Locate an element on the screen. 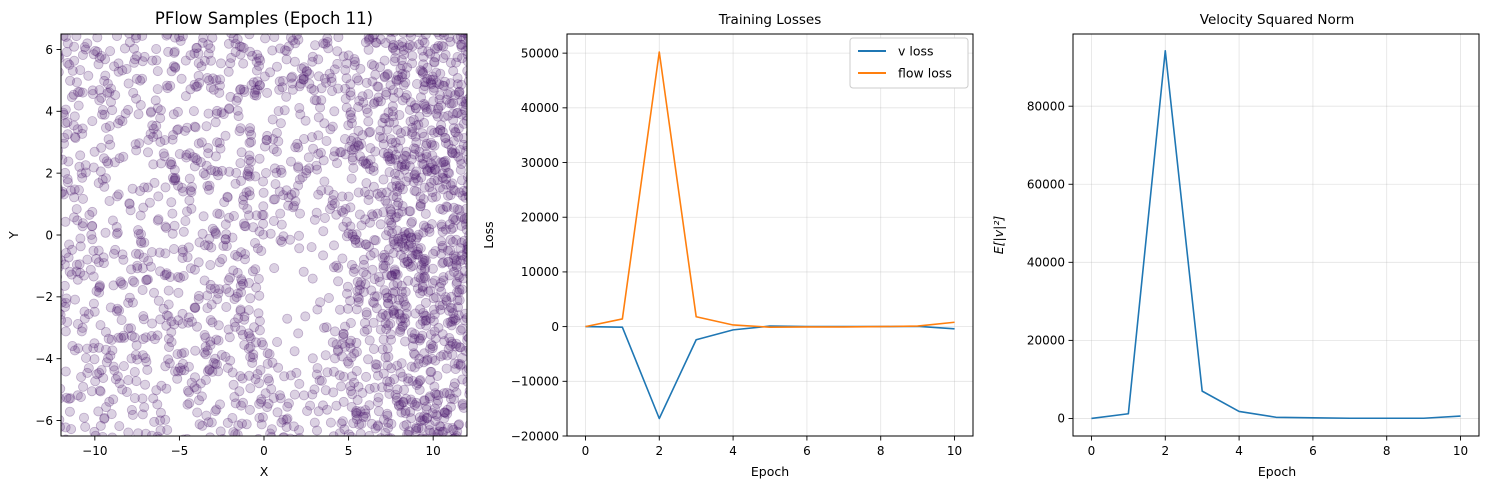  losses-xtick-label-8: 8 is located at coordinates (881, 451).